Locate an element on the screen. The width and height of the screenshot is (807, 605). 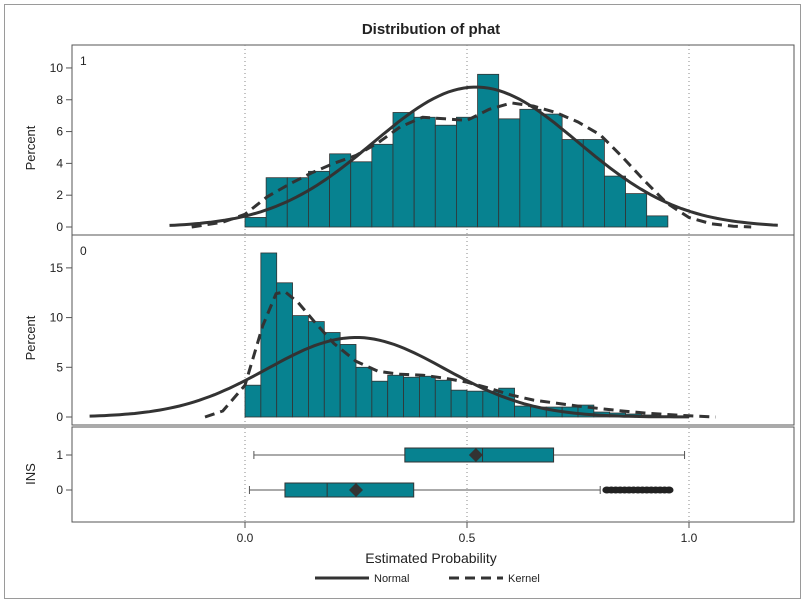
x-axis-label: Estimated Probability is located at coordinates (431, 558).